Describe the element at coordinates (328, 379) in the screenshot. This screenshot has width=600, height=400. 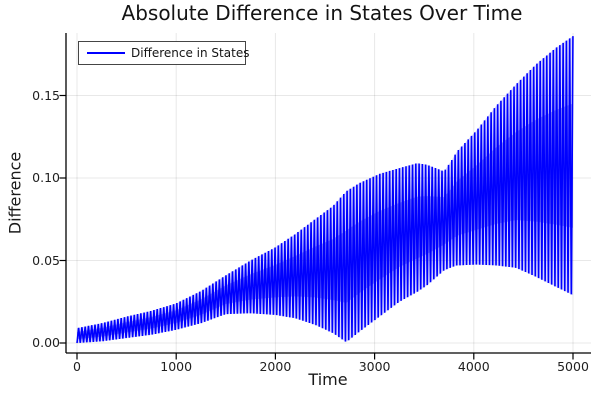
I see `x-axis-label: Time` at that location.